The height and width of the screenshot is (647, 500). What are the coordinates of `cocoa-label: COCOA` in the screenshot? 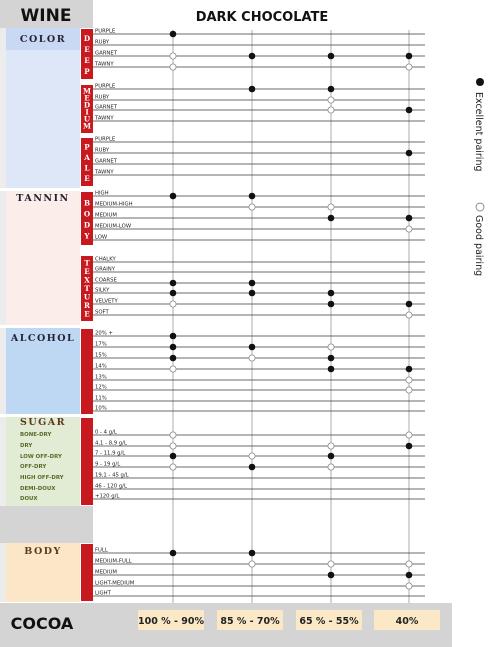 It's located at (42, 623).